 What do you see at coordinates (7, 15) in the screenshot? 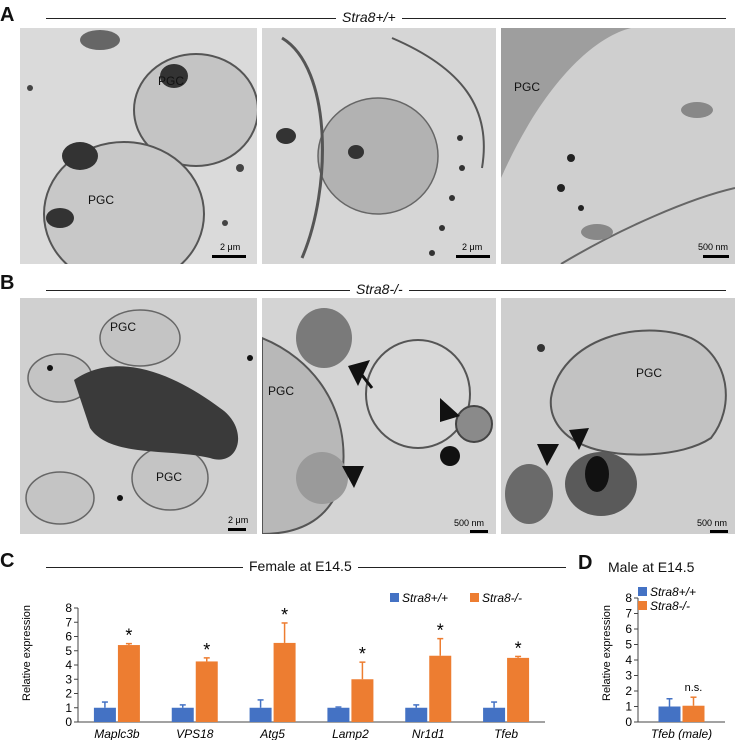
I see `panel-letter-a: A` at bounding box center [7, 15].